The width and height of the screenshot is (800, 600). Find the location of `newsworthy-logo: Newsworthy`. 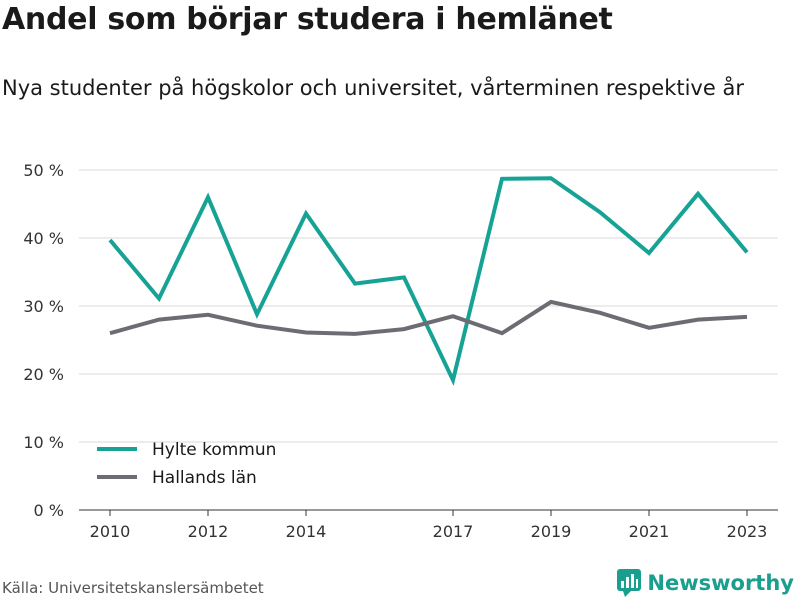

newsworthy-logo: Newsworthy is located at coordinates (705, 583).